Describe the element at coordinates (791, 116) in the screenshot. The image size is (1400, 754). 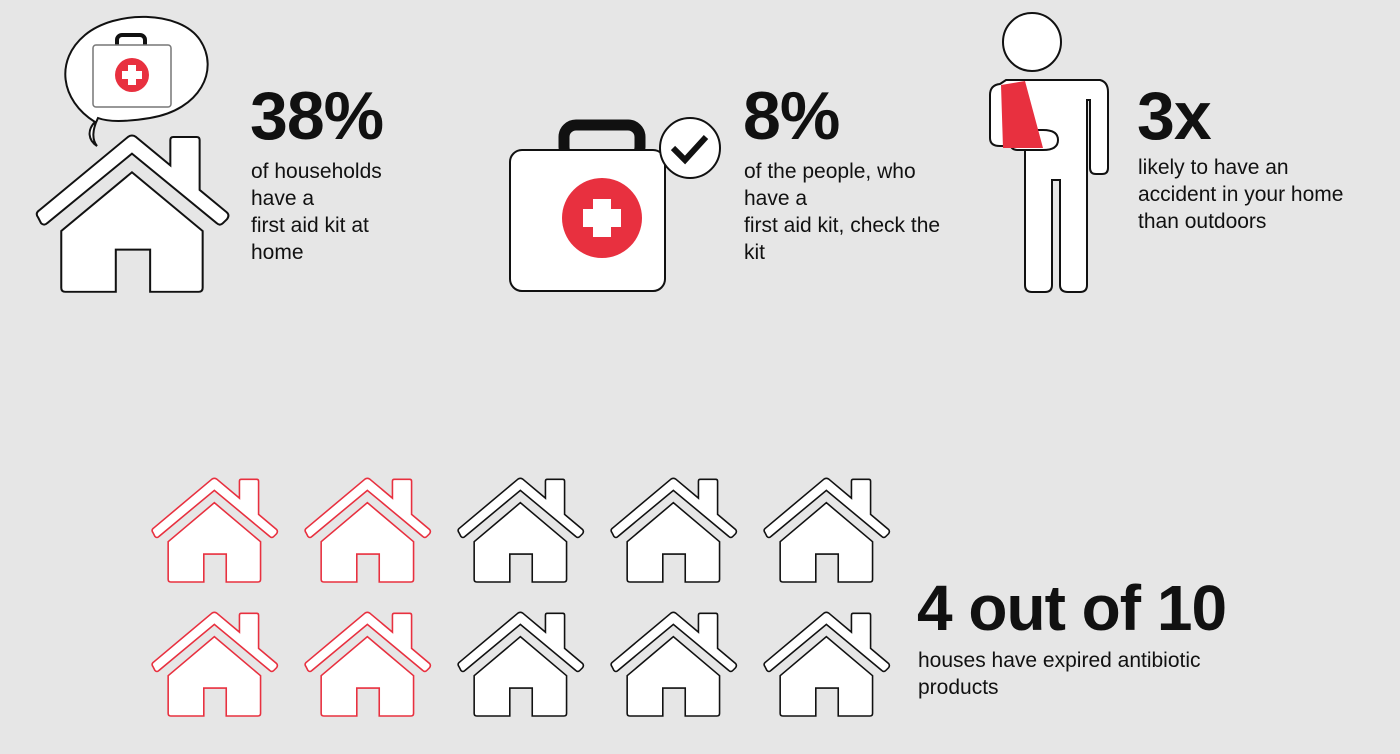
I see `stat-value: 8%` at that location.